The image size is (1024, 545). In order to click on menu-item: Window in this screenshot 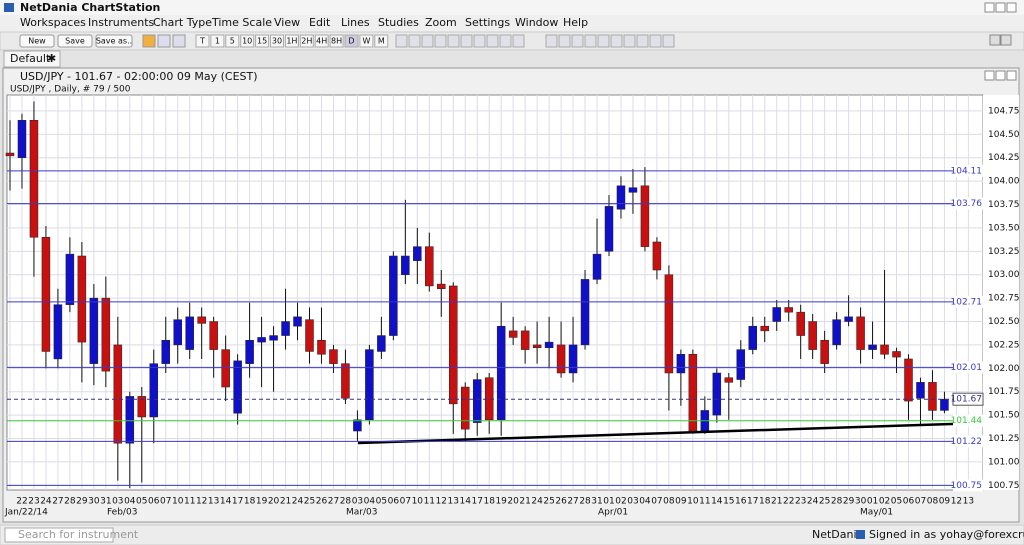, I will do `click(536, 22)`.